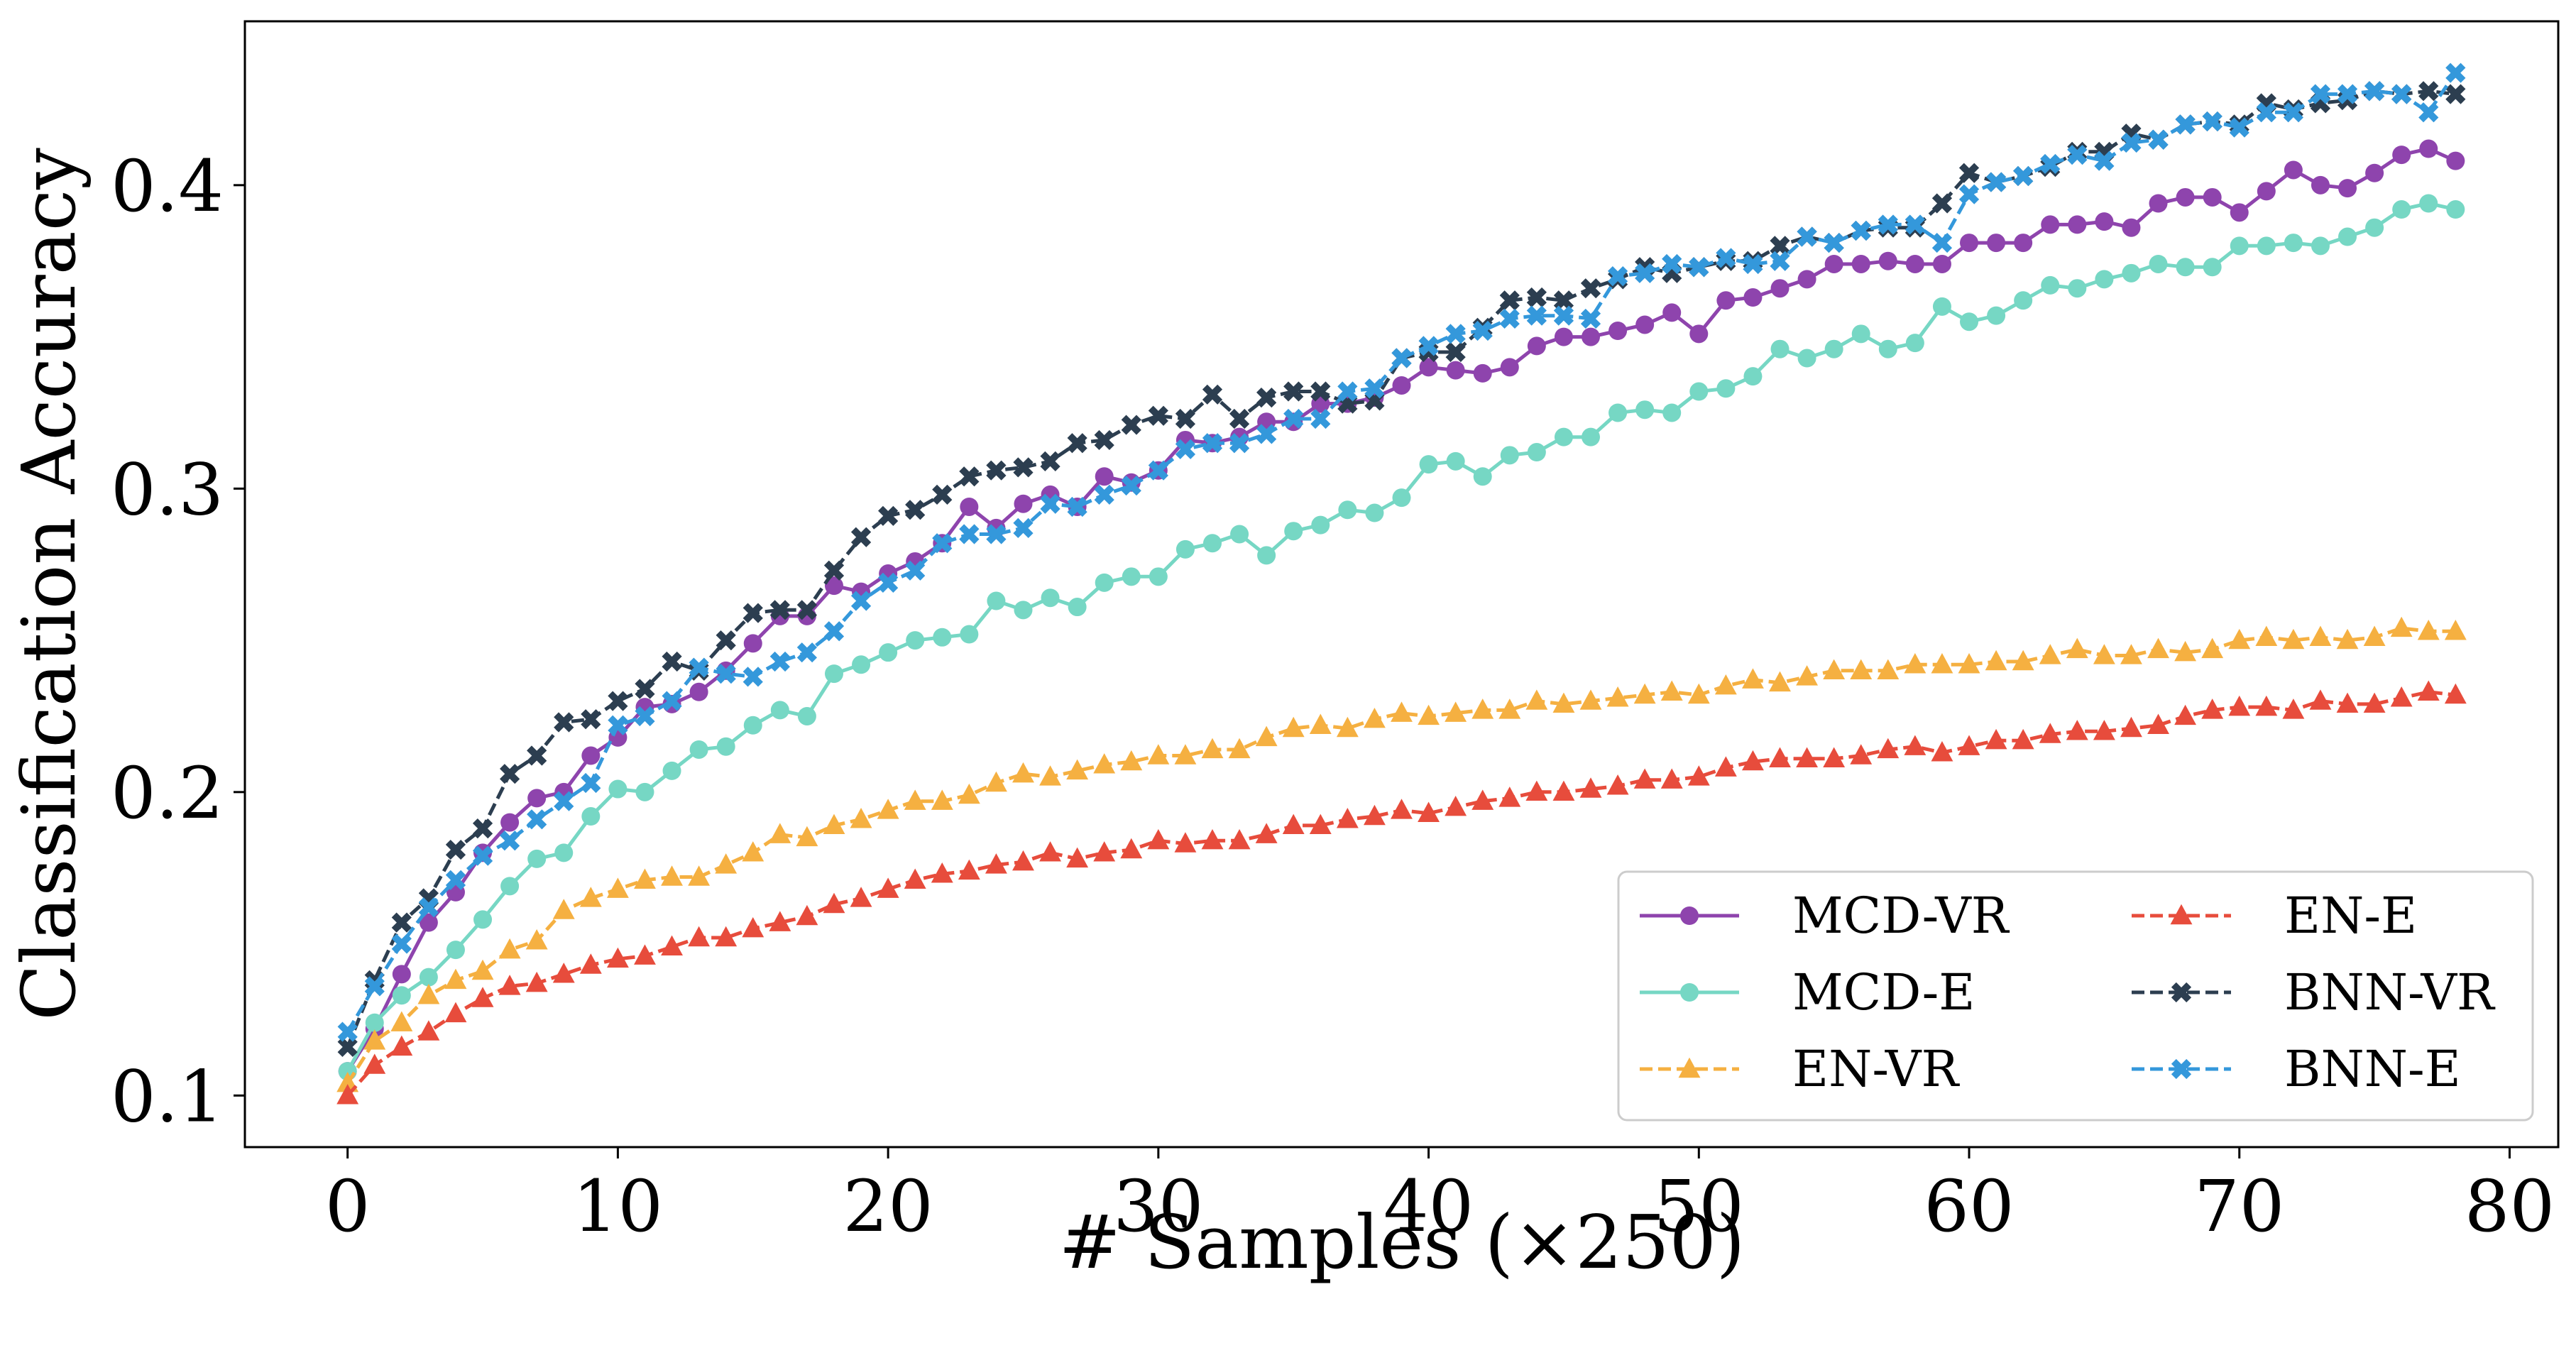 This screenshot has height=1348, width=2576. I want to click on x-tick-label: 50, so click(1699, 1207).